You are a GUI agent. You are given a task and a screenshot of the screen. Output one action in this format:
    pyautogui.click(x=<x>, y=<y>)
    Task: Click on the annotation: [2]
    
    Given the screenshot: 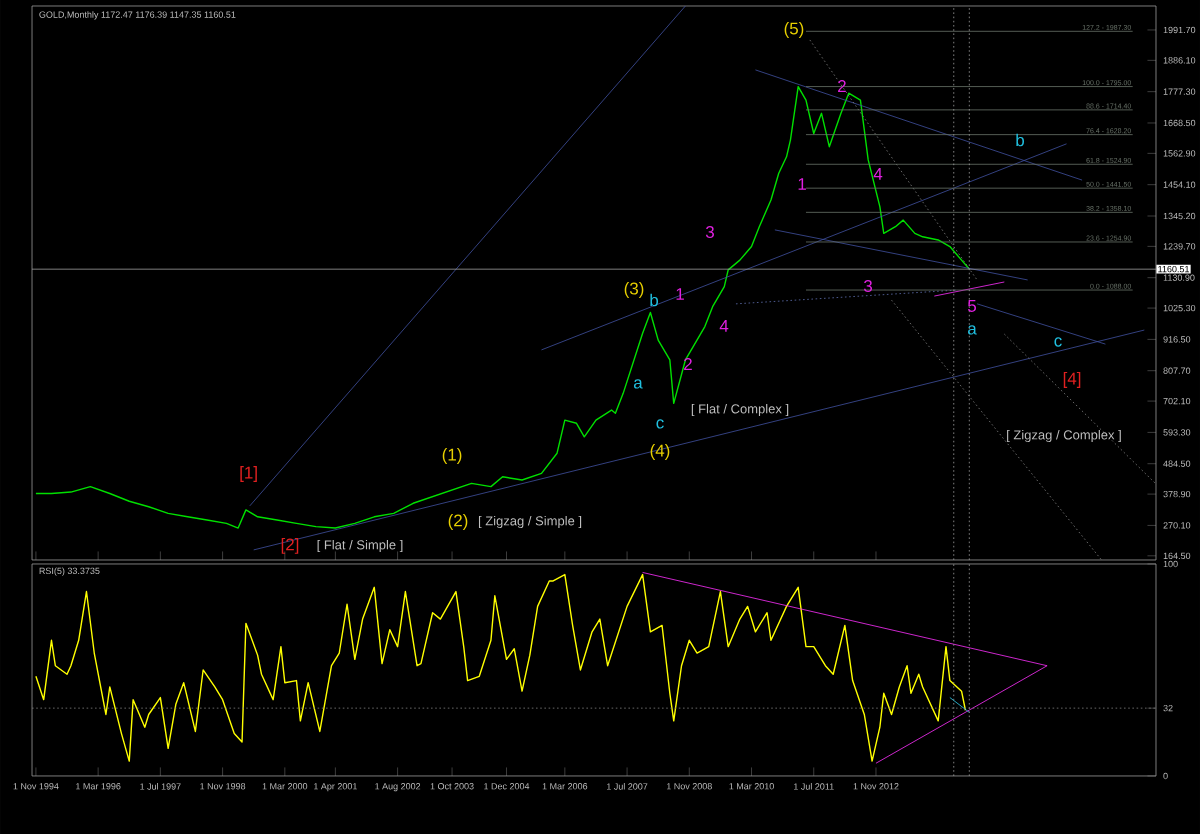 What is the action you would take?
    pyautogui.click(x=290, y=546)
    